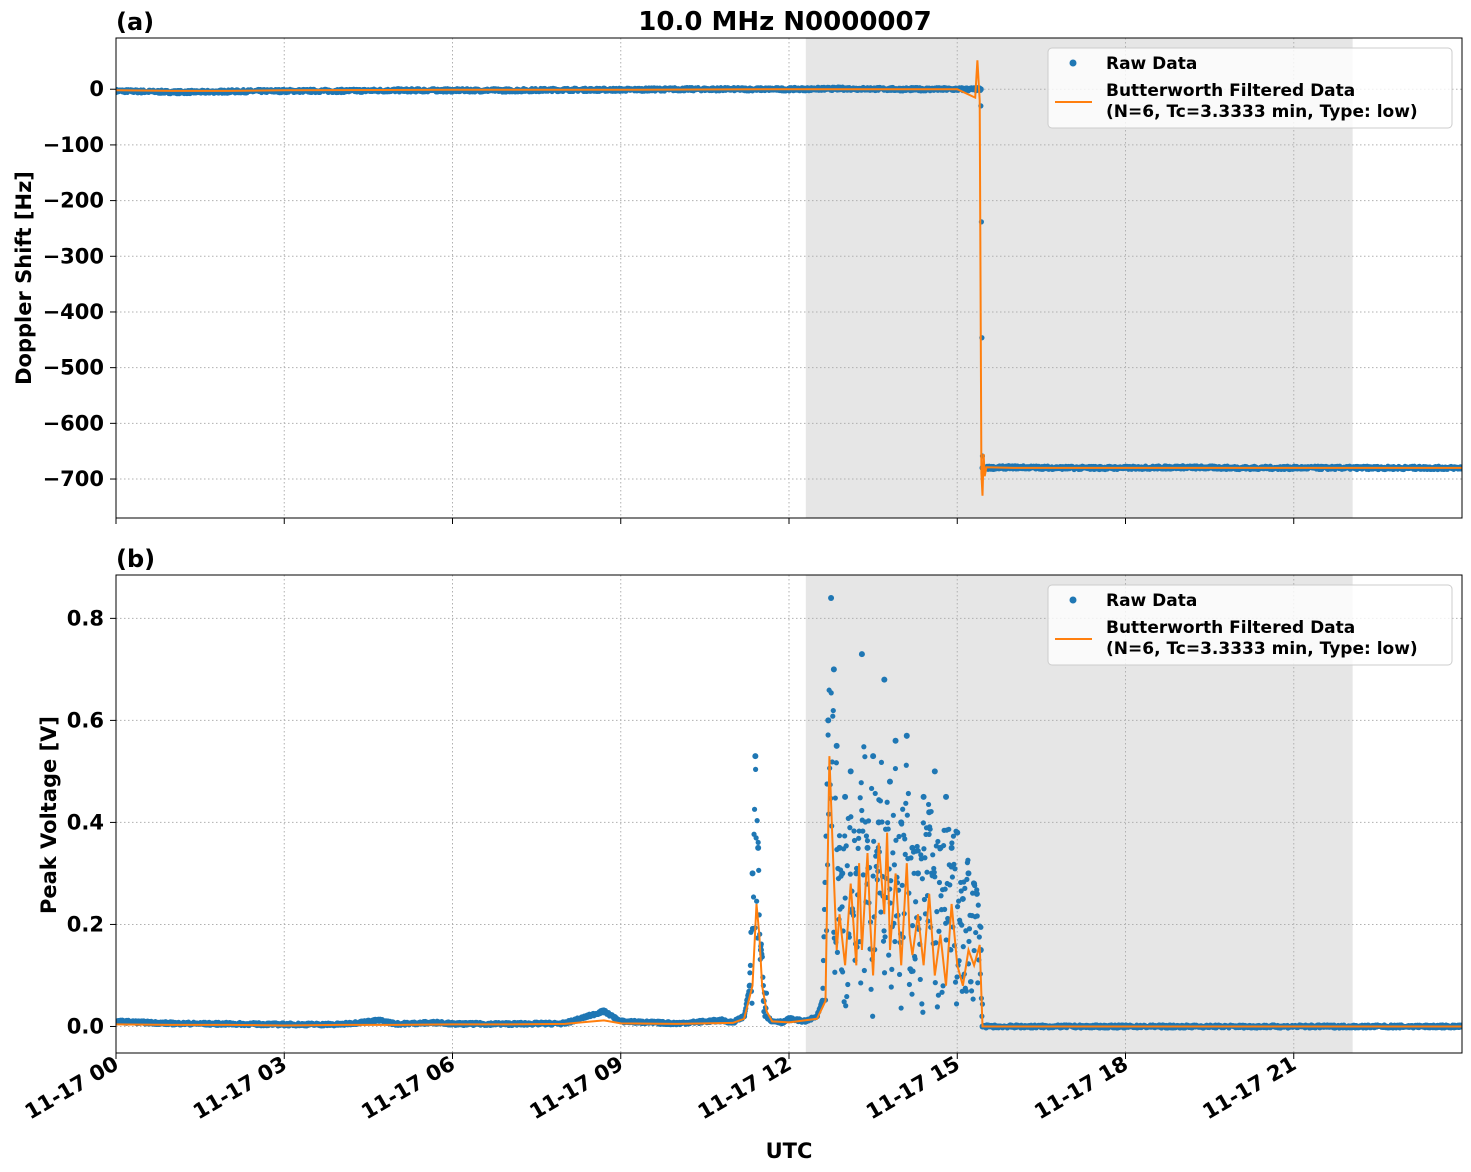 The width and height of the screenshot is (1471, 1172). Describe the element at coordinates (73, 479) in the screenshot. I see `y-tick-label: −700` at that location.